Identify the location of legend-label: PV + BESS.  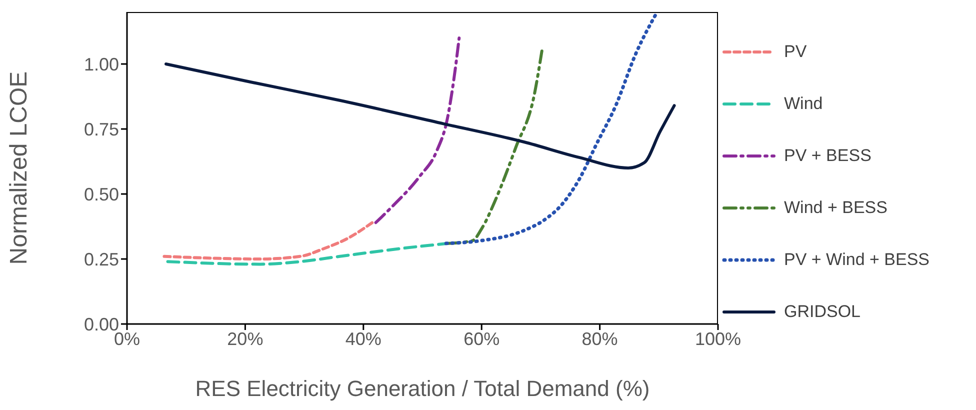
(828, 156).